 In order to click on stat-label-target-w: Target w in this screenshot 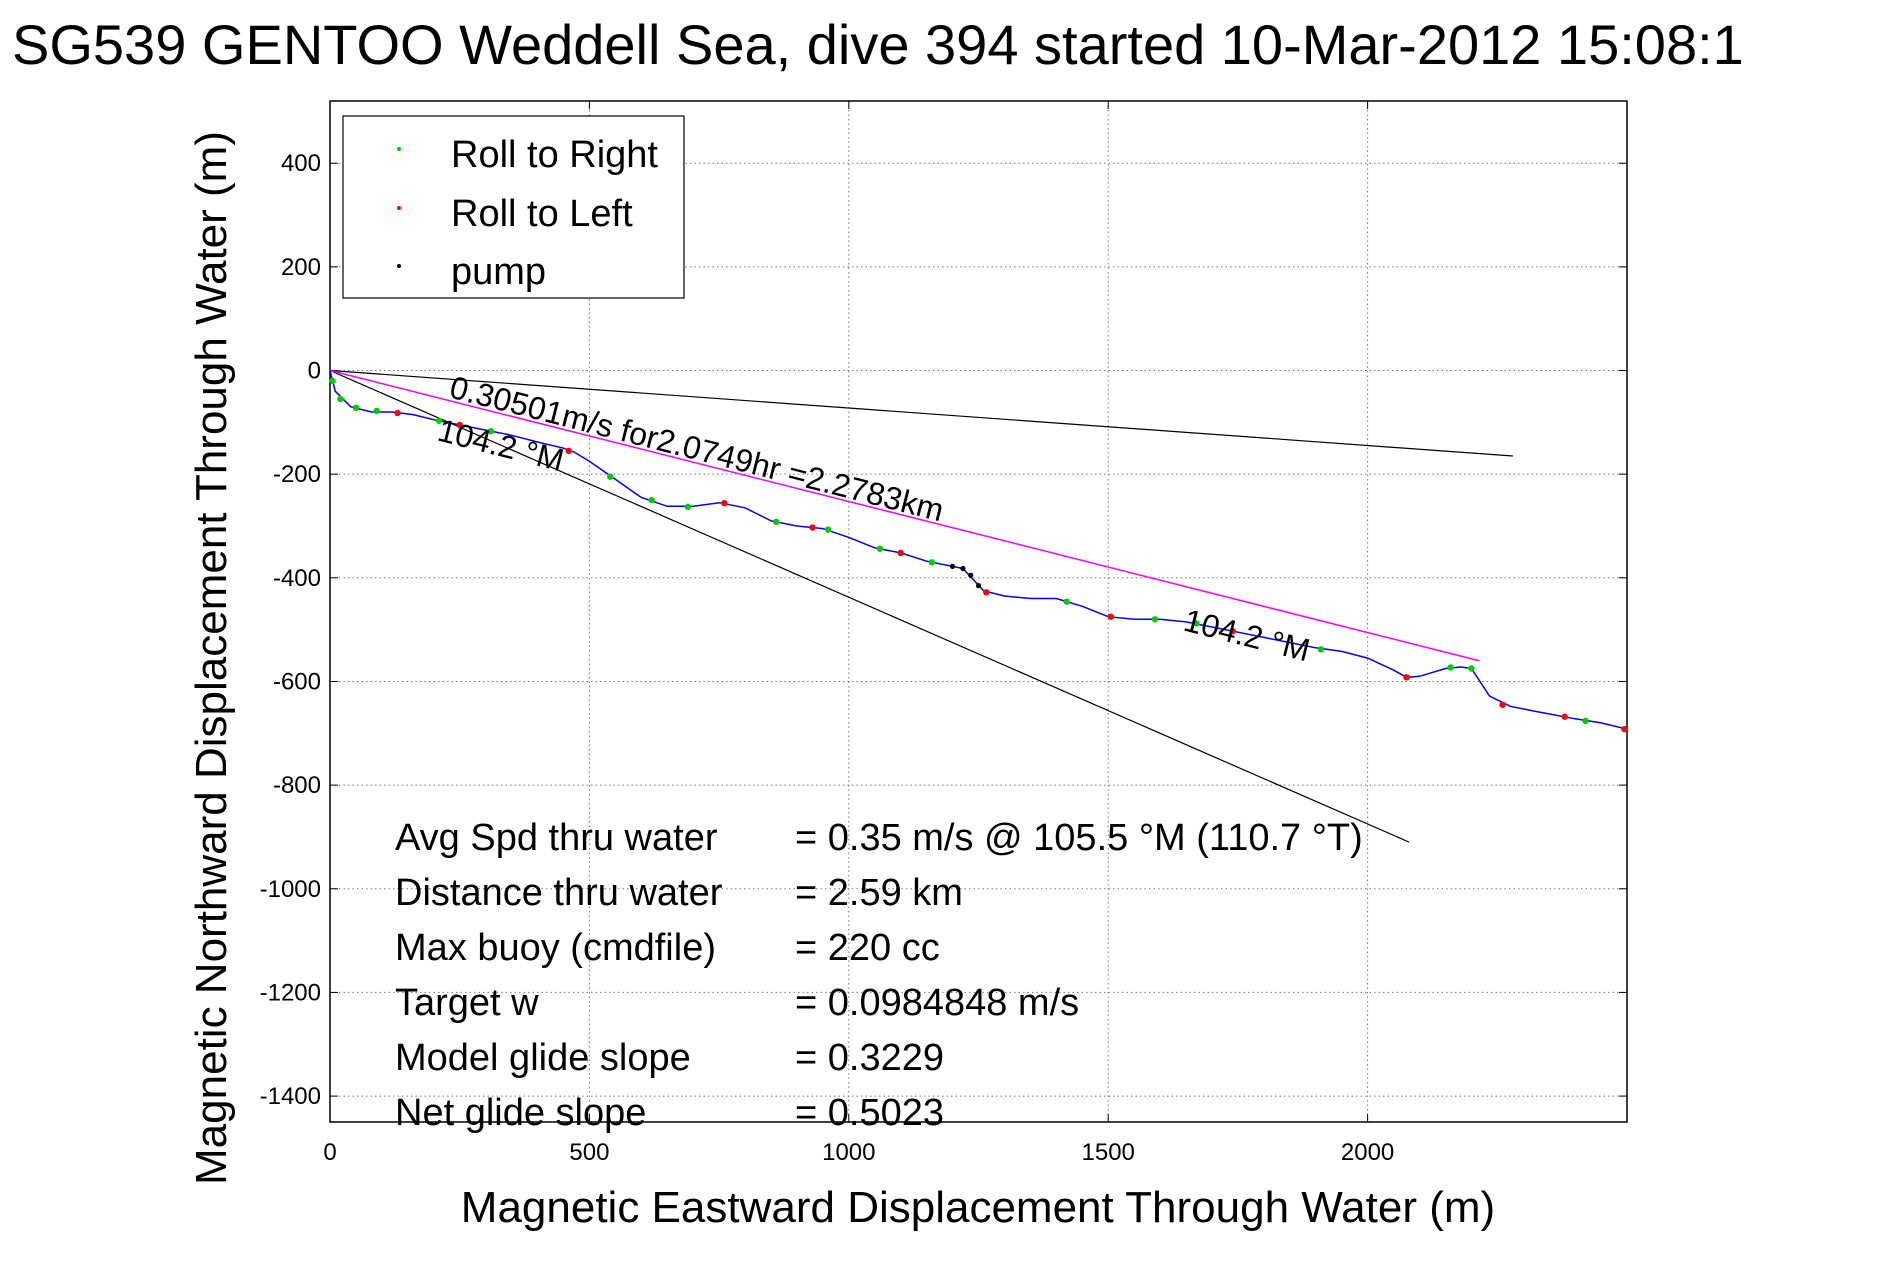, I will do `click(467, 1003)`.